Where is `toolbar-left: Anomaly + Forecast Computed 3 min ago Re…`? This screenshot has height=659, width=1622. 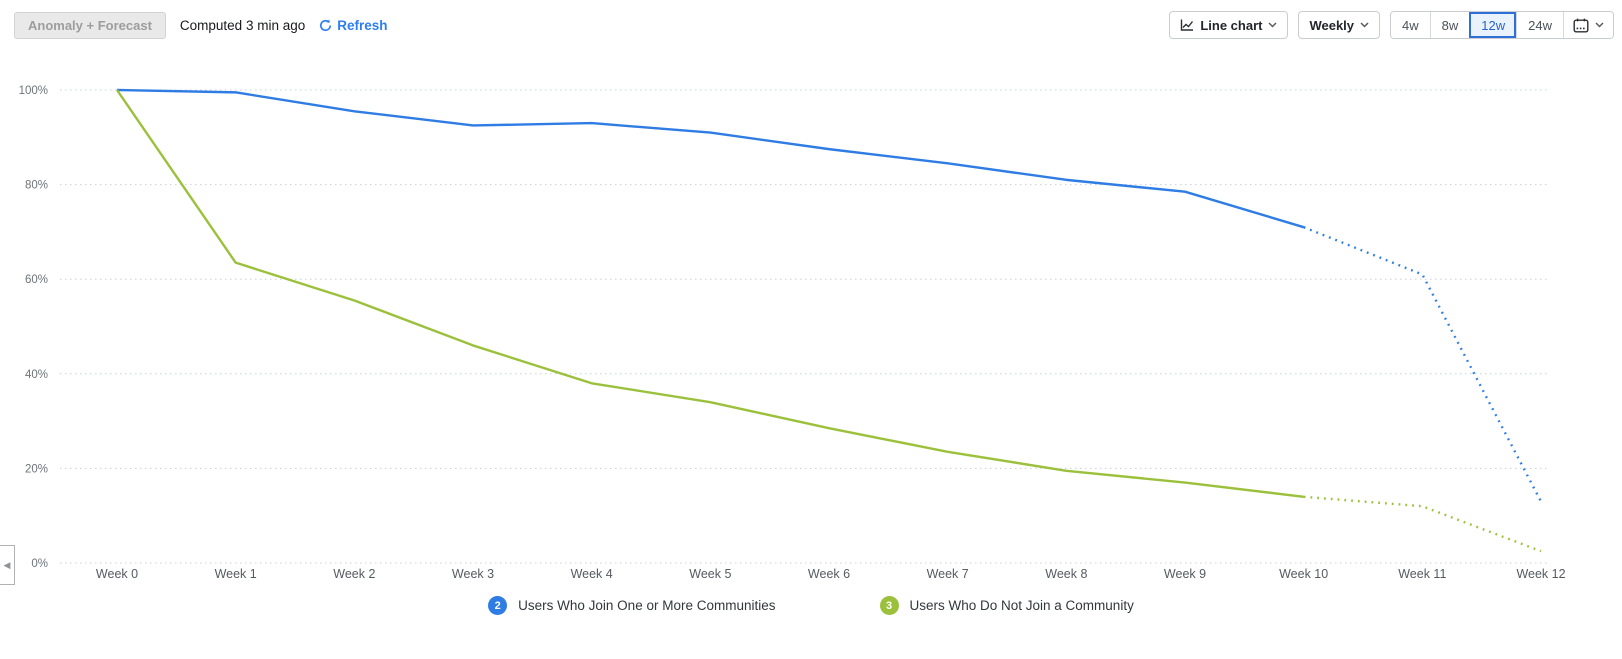
toolbar-left: Anomaly + Forecast Computed 3 min ago Re… is located at coordinates (201, 25).